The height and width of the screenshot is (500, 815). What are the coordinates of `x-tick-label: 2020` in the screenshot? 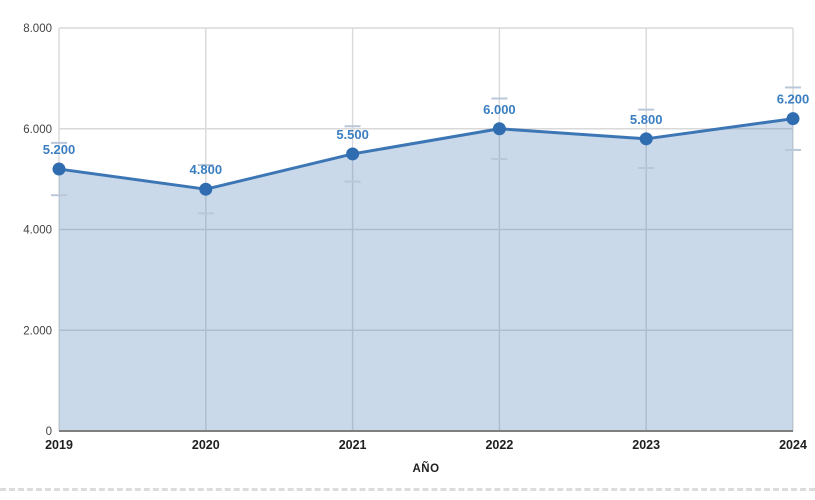 It's located at (206, 445).